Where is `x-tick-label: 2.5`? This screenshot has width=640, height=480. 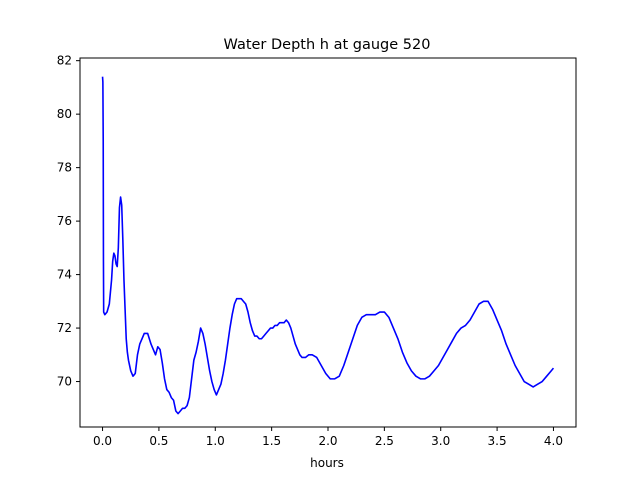 x-tick-label: 2.5 is located at coordinates (384, 441).